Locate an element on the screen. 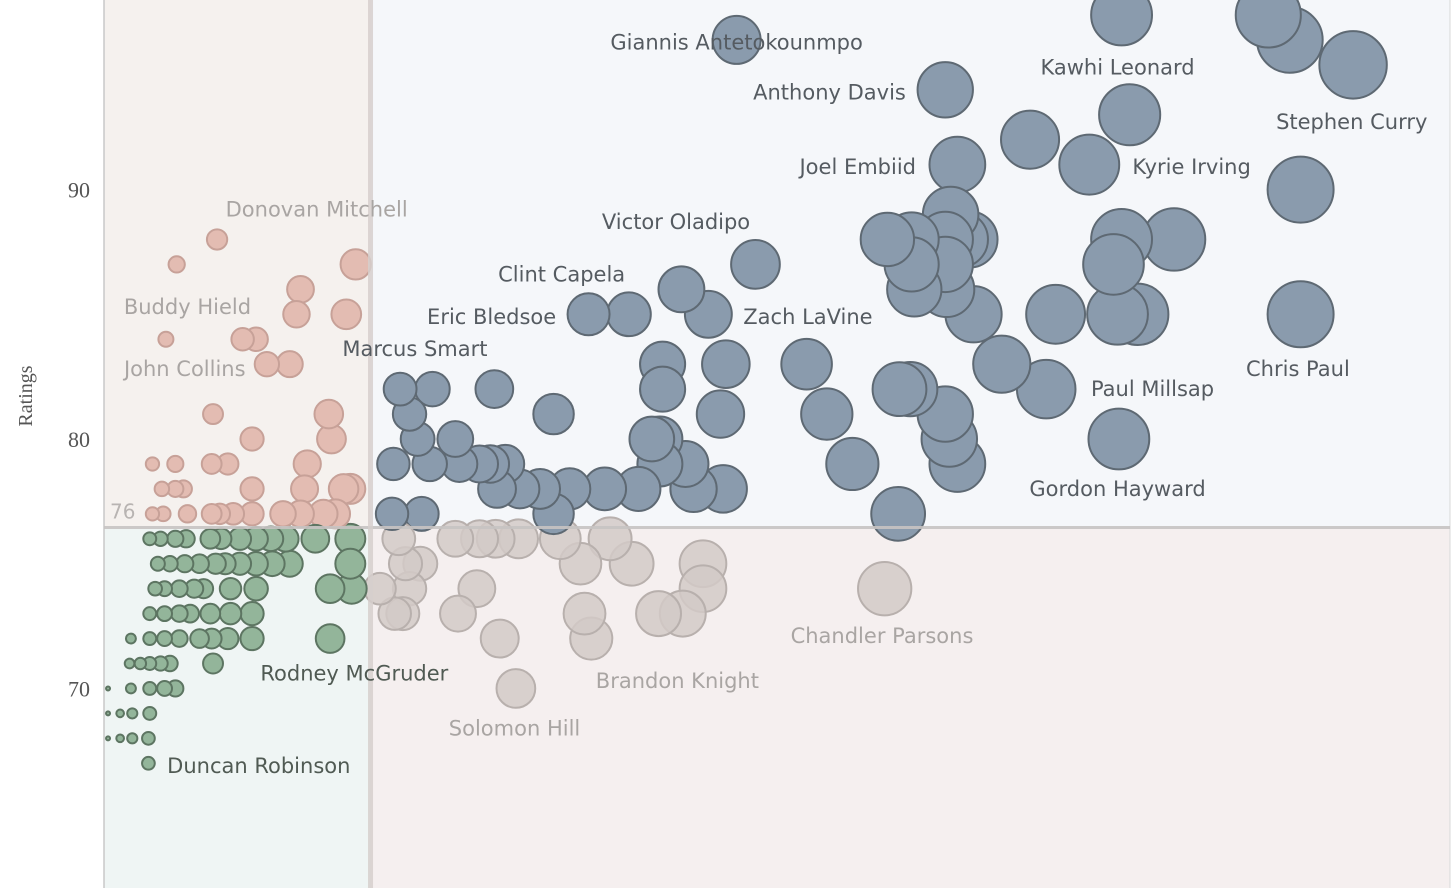 This screenshot has width=1452, height=888. bubble-label: Zach LaVine is located at coordinates (807, 317).